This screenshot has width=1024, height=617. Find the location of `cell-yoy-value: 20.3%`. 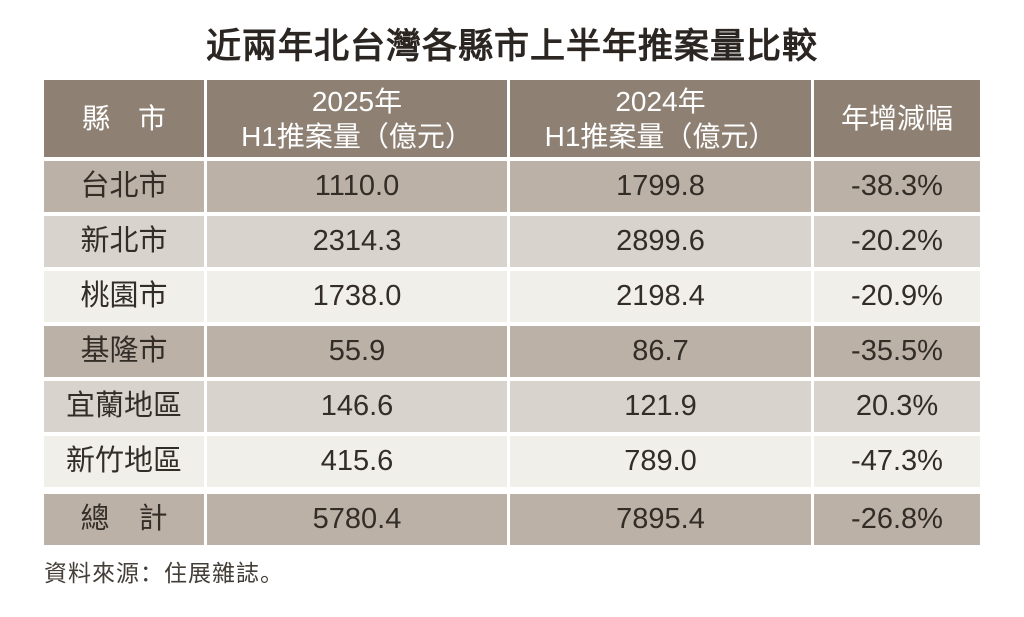

cell-yoy-value: 20.3% is located at coordinates (897, 406).